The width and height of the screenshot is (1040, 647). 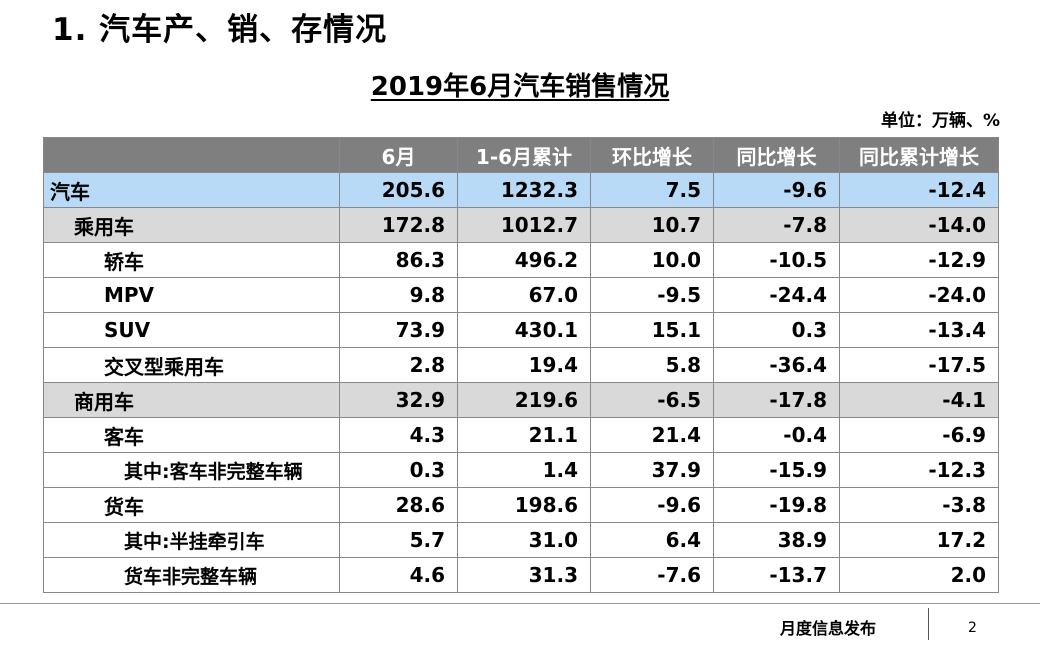 What do you see at coordinates (524, 470) in the screenshot?
I see `row-value: 1.4` at bounding box center [524, 470].